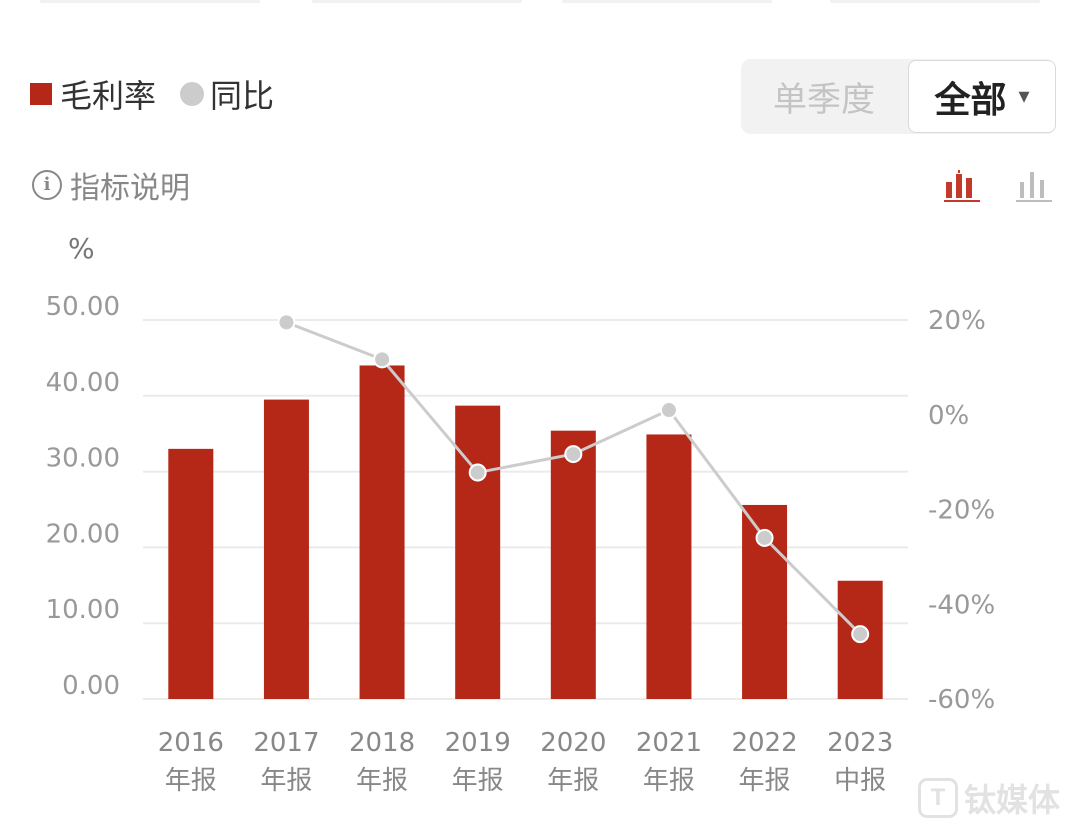 The height and width of the screenshot is (839, 1087). Describe the element at coordinates (83, 610) in the screenshot. I see `y-axis-tick-label: 10.00` at that location.